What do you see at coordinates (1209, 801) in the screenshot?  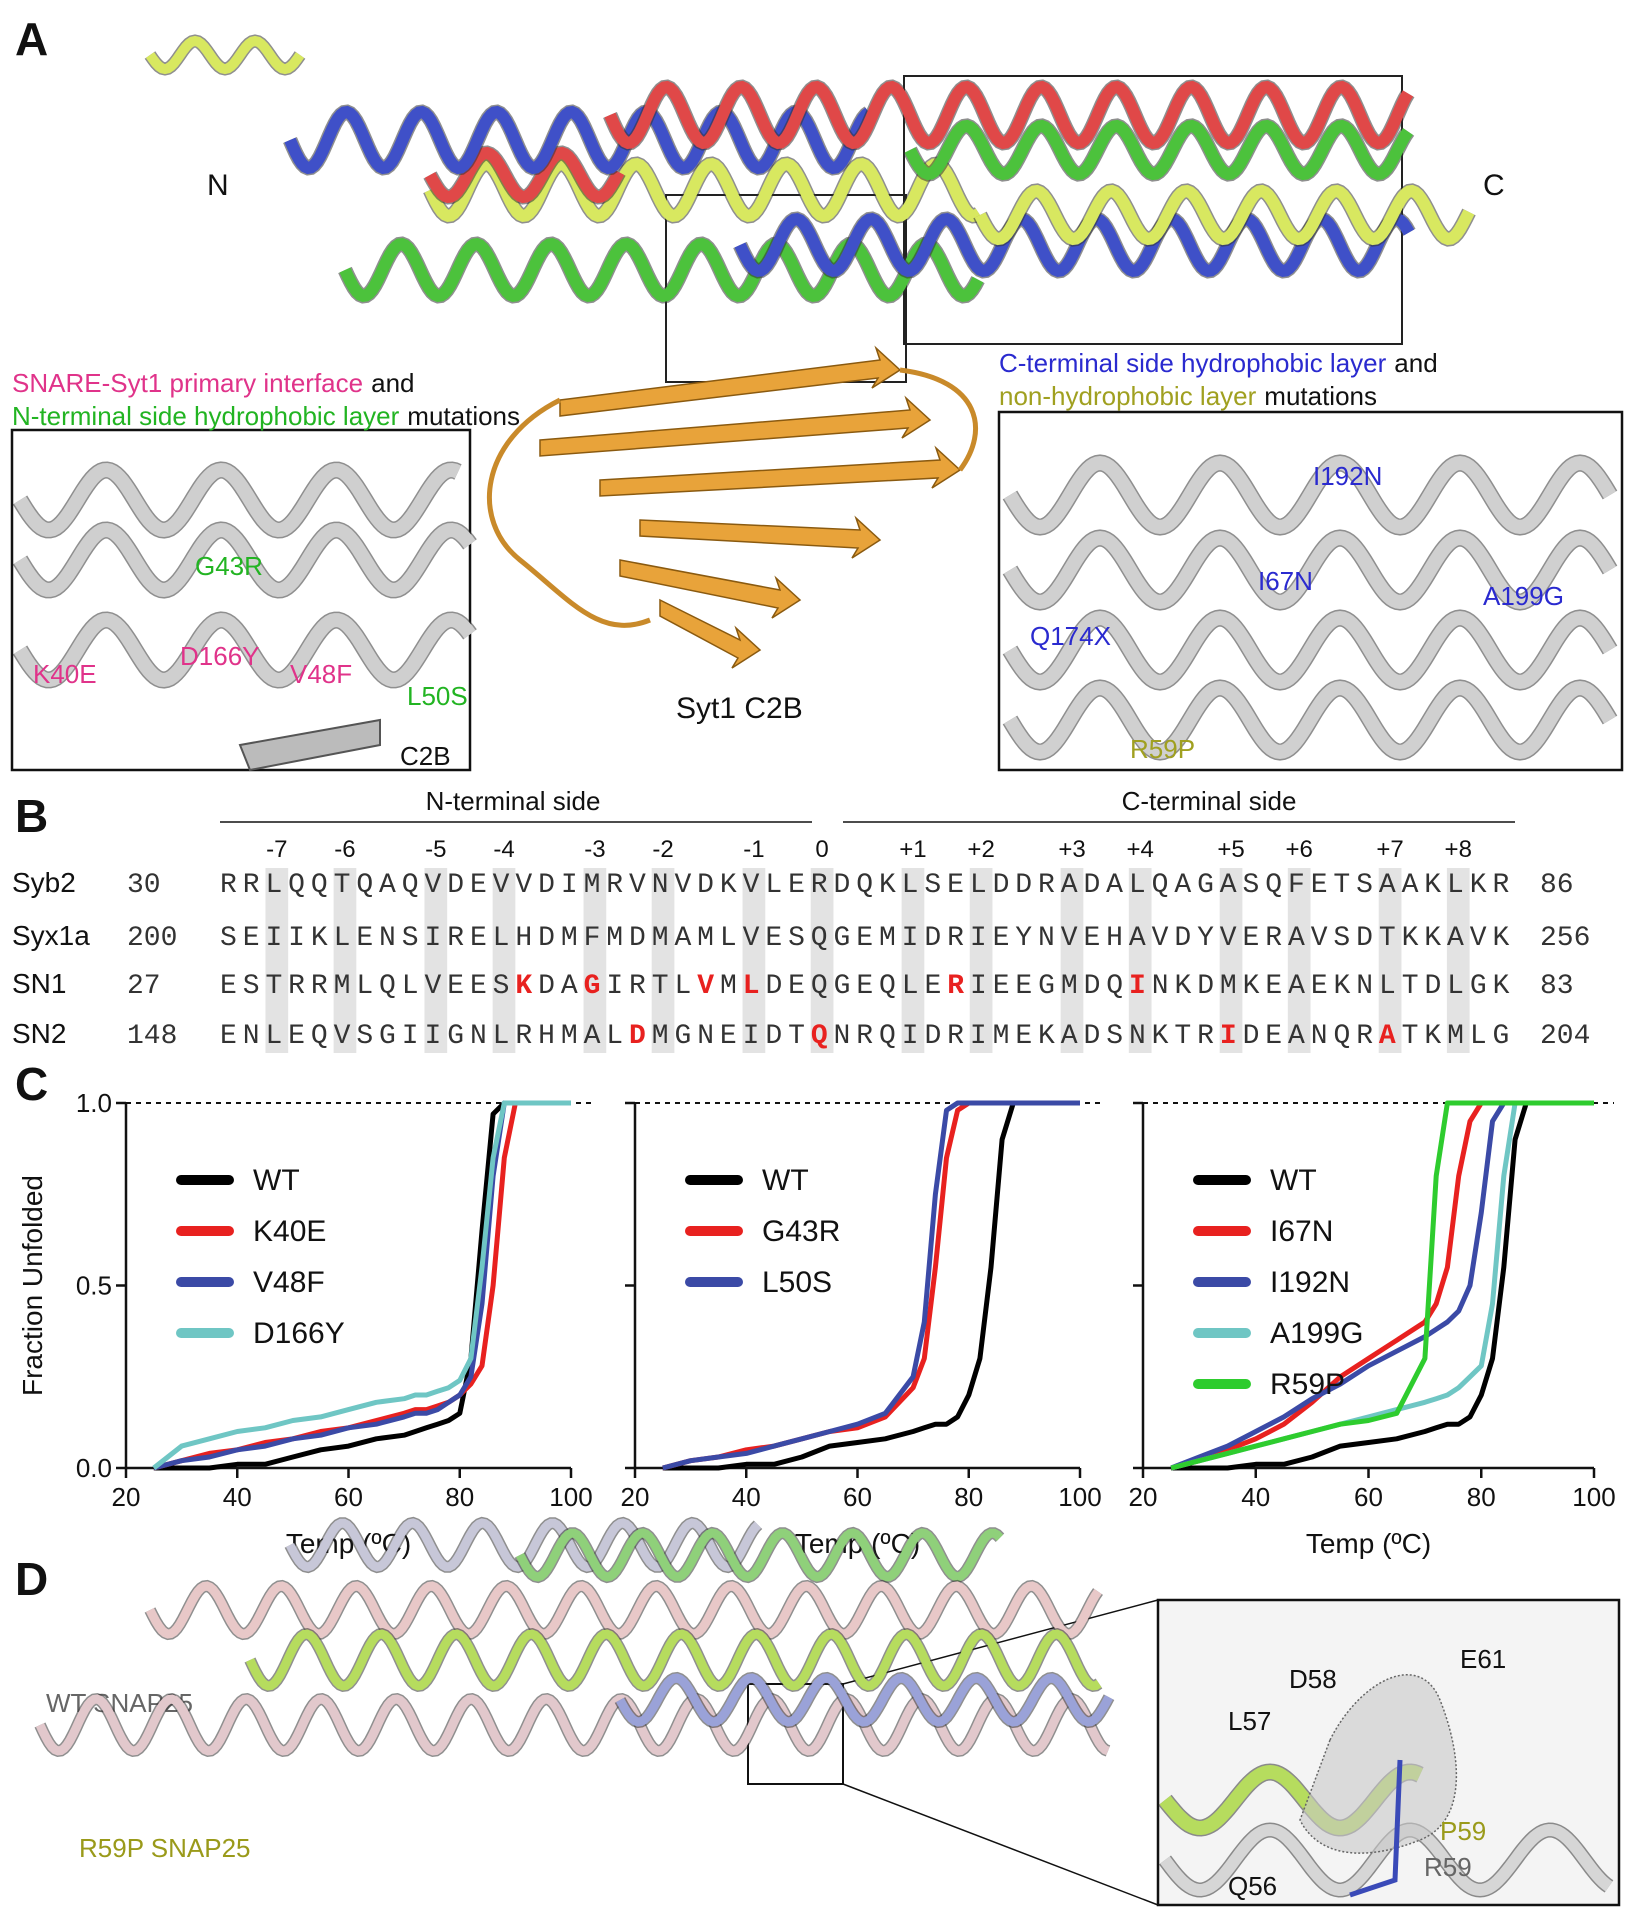 I see `side-header: C-terminal side` at bounding box center [1209, 801].